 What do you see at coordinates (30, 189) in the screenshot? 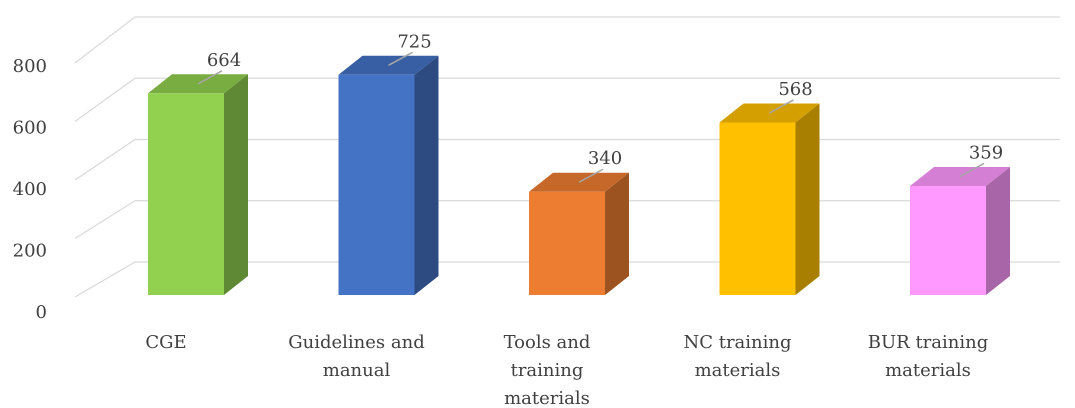
I see `y-tick-label: 400` at bounding box center [30, 189].